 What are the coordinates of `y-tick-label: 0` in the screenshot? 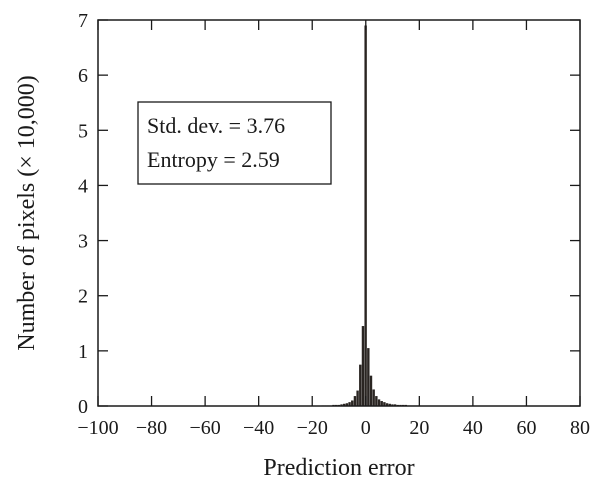 It's located at (83, 407).